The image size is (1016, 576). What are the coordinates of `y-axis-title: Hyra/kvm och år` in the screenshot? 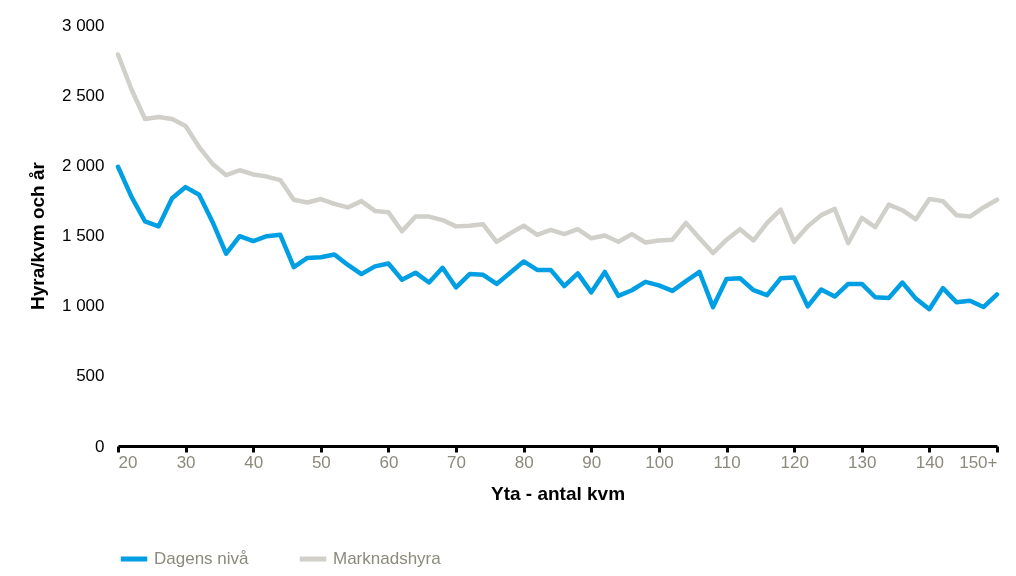 It's located at (37, 235).